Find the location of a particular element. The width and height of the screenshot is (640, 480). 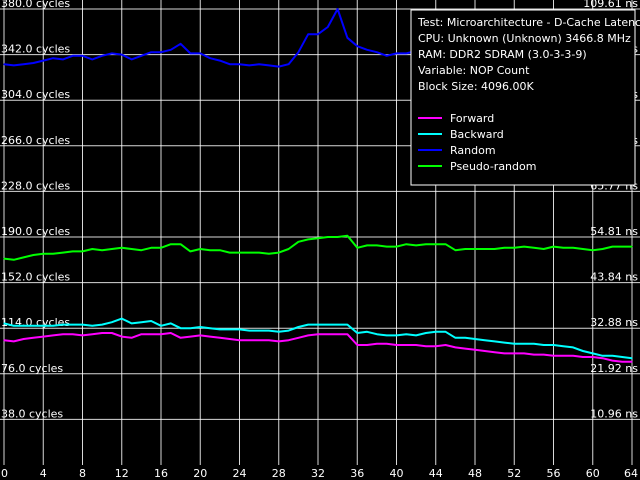

x-tick-label: 32 is located at coordinates (318, 473).